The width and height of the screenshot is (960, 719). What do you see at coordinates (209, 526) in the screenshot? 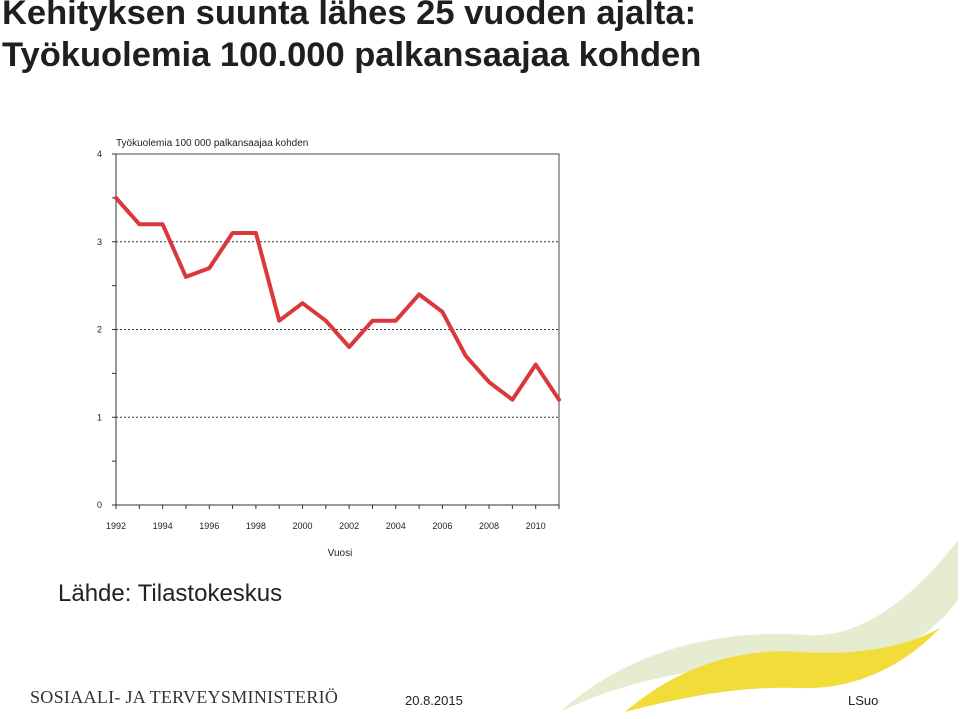
I see `x-tick-label: 1996` at bounding box center [209, 526].